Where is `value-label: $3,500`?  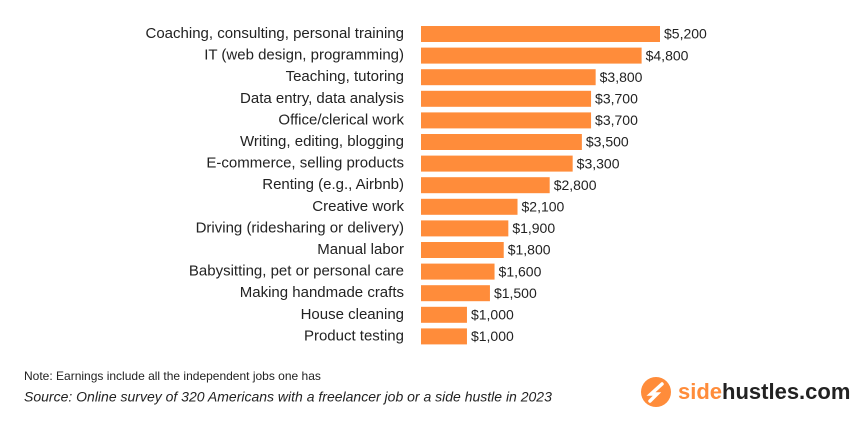
value-label: $3,500 is located at coordinates (607, 142).